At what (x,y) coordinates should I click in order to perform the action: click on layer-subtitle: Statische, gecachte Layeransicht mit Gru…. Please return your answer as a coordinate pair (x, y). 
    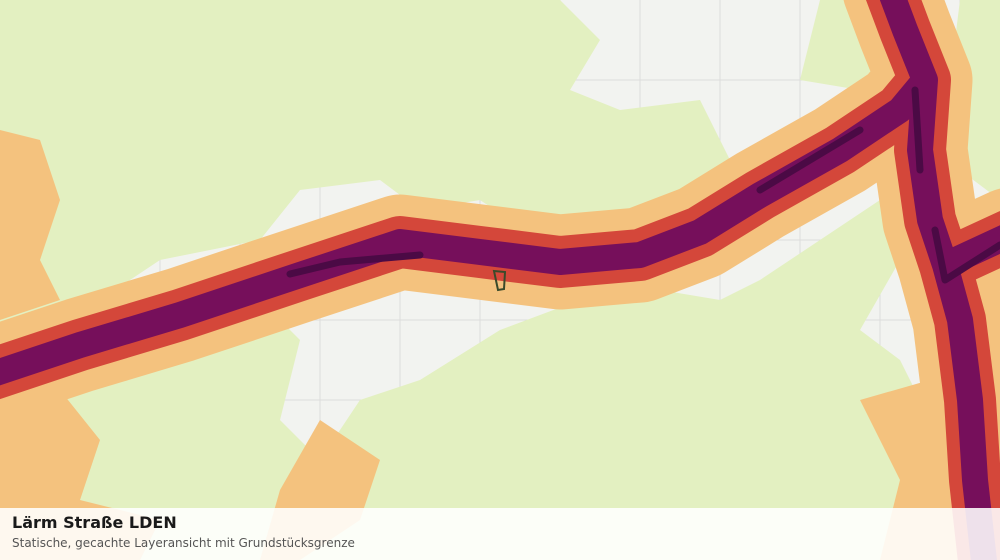
    Looking at the image, I should click on (183, 543).